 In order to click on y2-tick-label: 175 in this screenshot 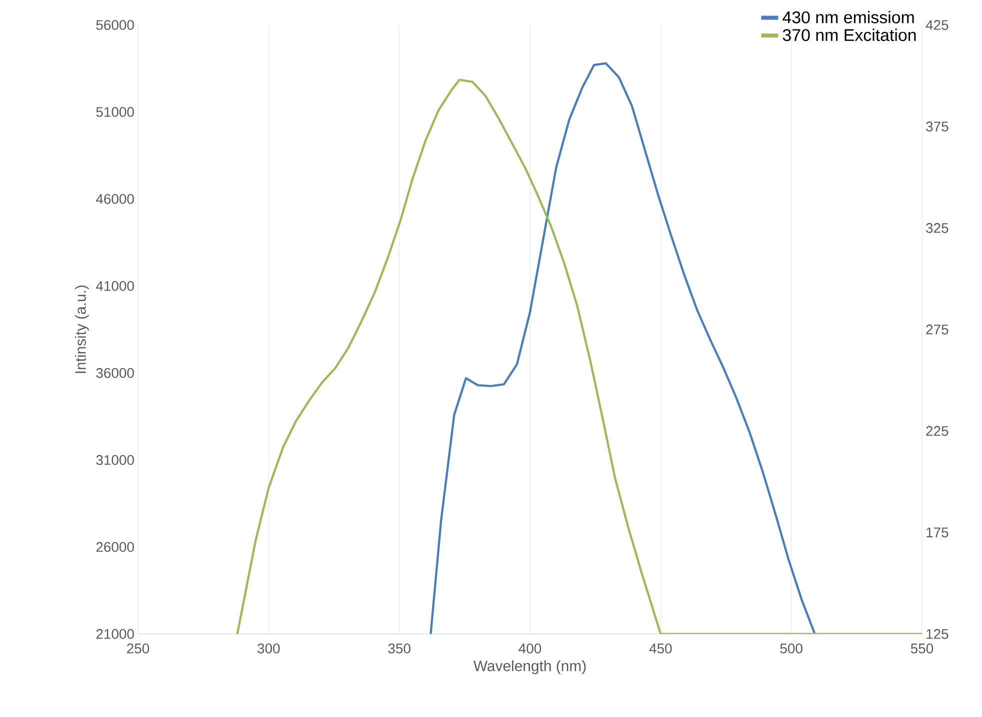, I will do `click(937, 533)`.